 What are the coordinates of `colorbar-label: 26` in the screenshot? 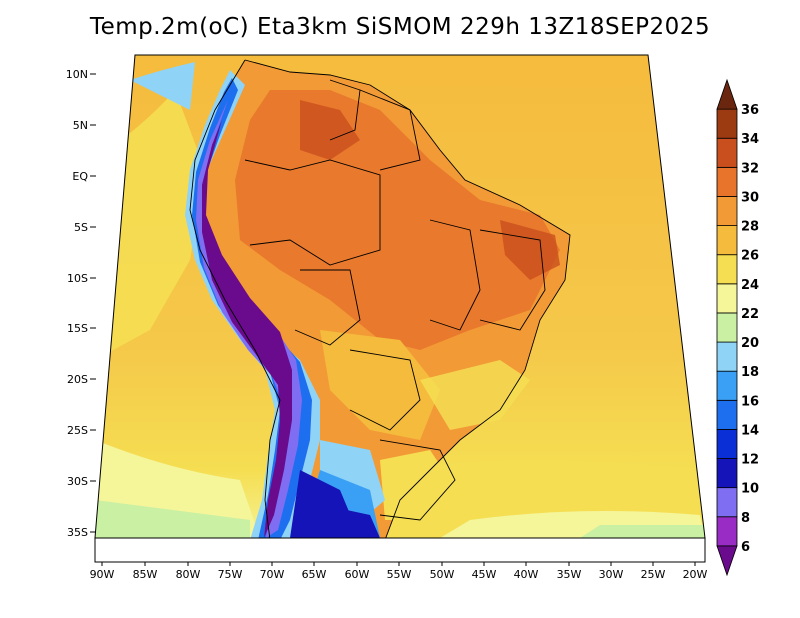 It's located at (750, 256).